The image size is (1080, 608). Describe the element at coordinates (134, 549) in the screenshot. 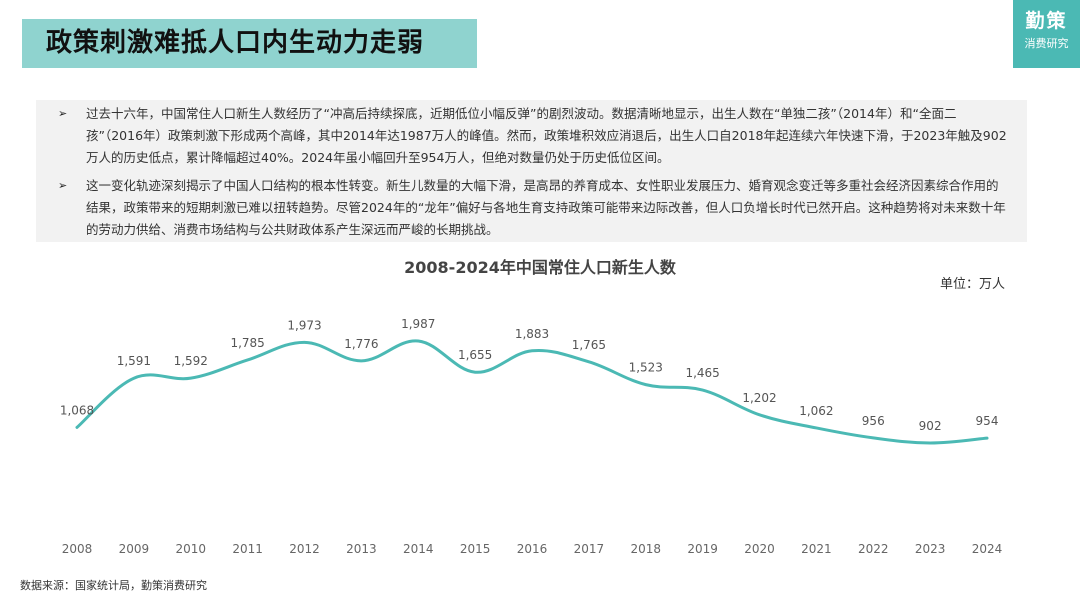

I see `x-tick-label: 2009` at that location.